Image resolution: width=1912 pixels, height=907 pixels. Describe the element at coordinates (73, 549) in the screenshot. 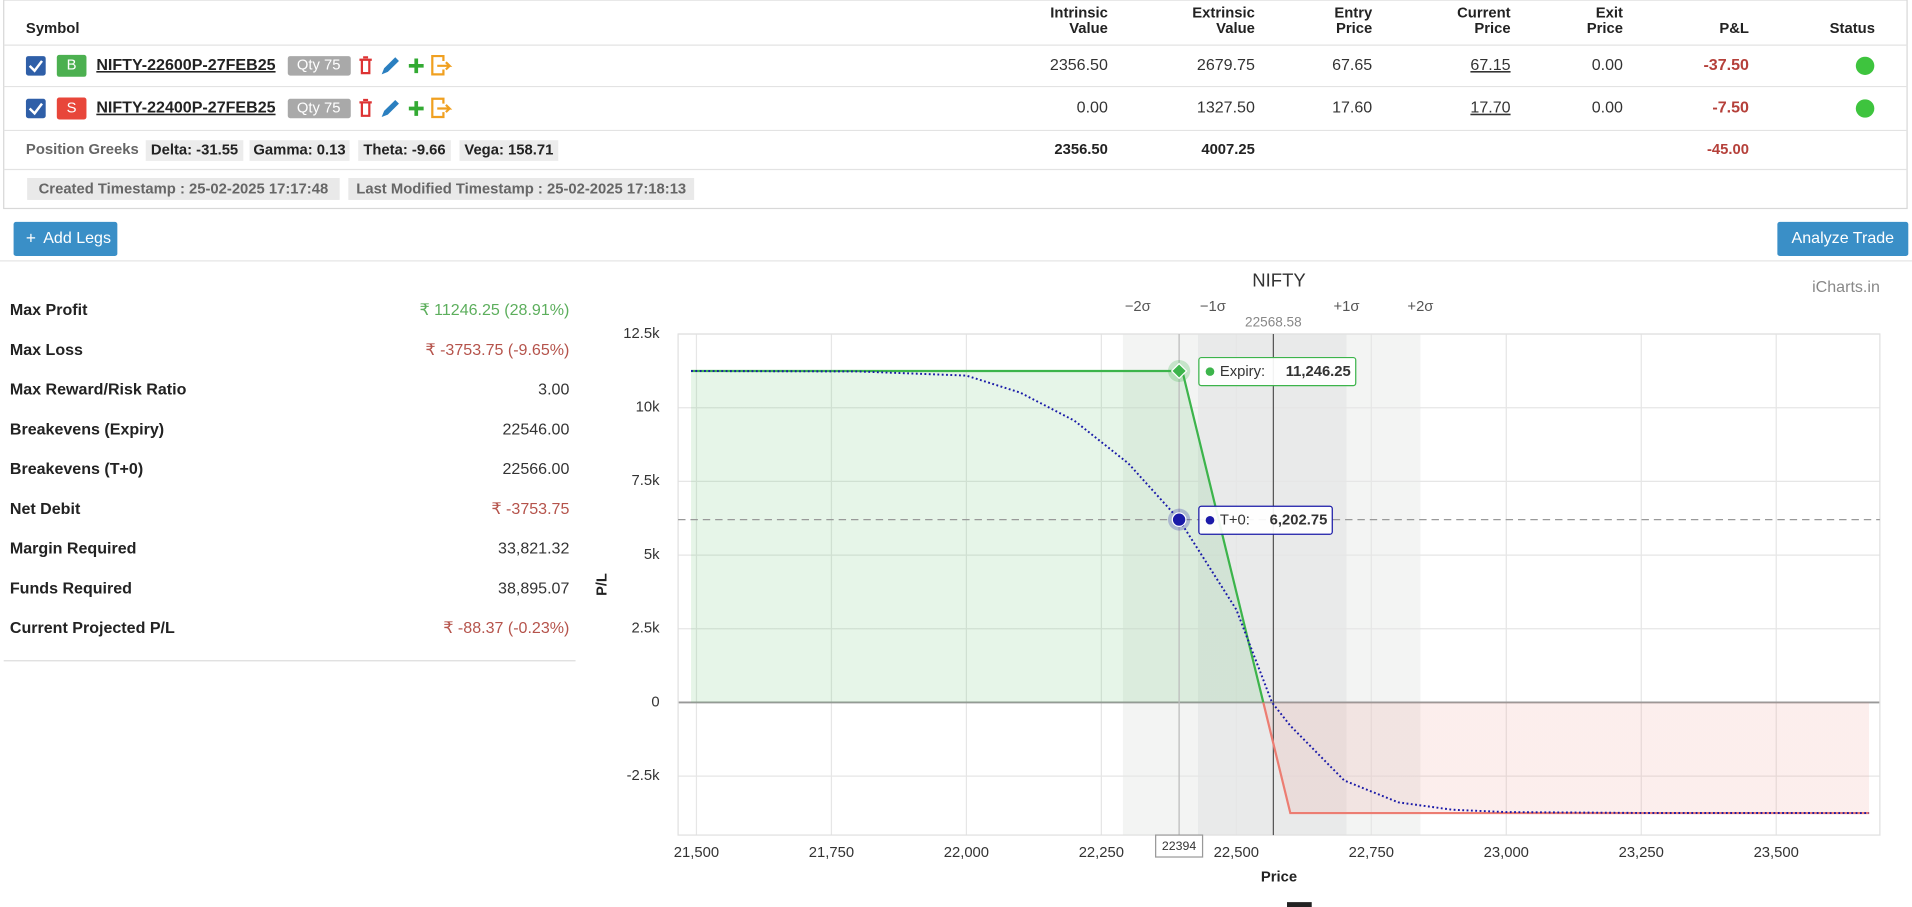

I see `stat-label: Margin Required` at that location.